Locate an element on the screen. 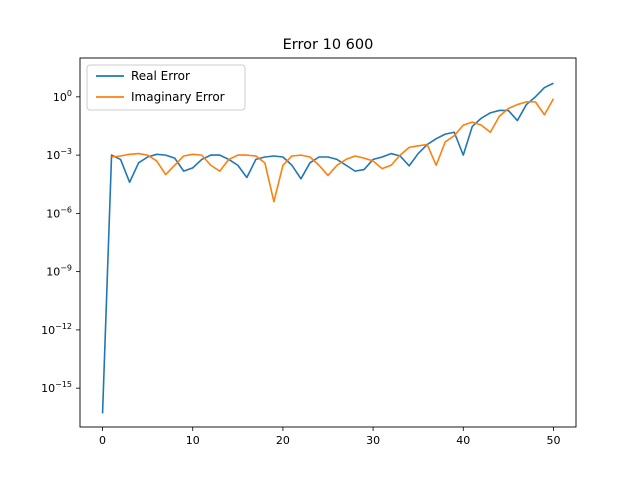 The height and width of the screenshot is (480, 640). legend-label: Real Error is located at coordinates (160, 76).